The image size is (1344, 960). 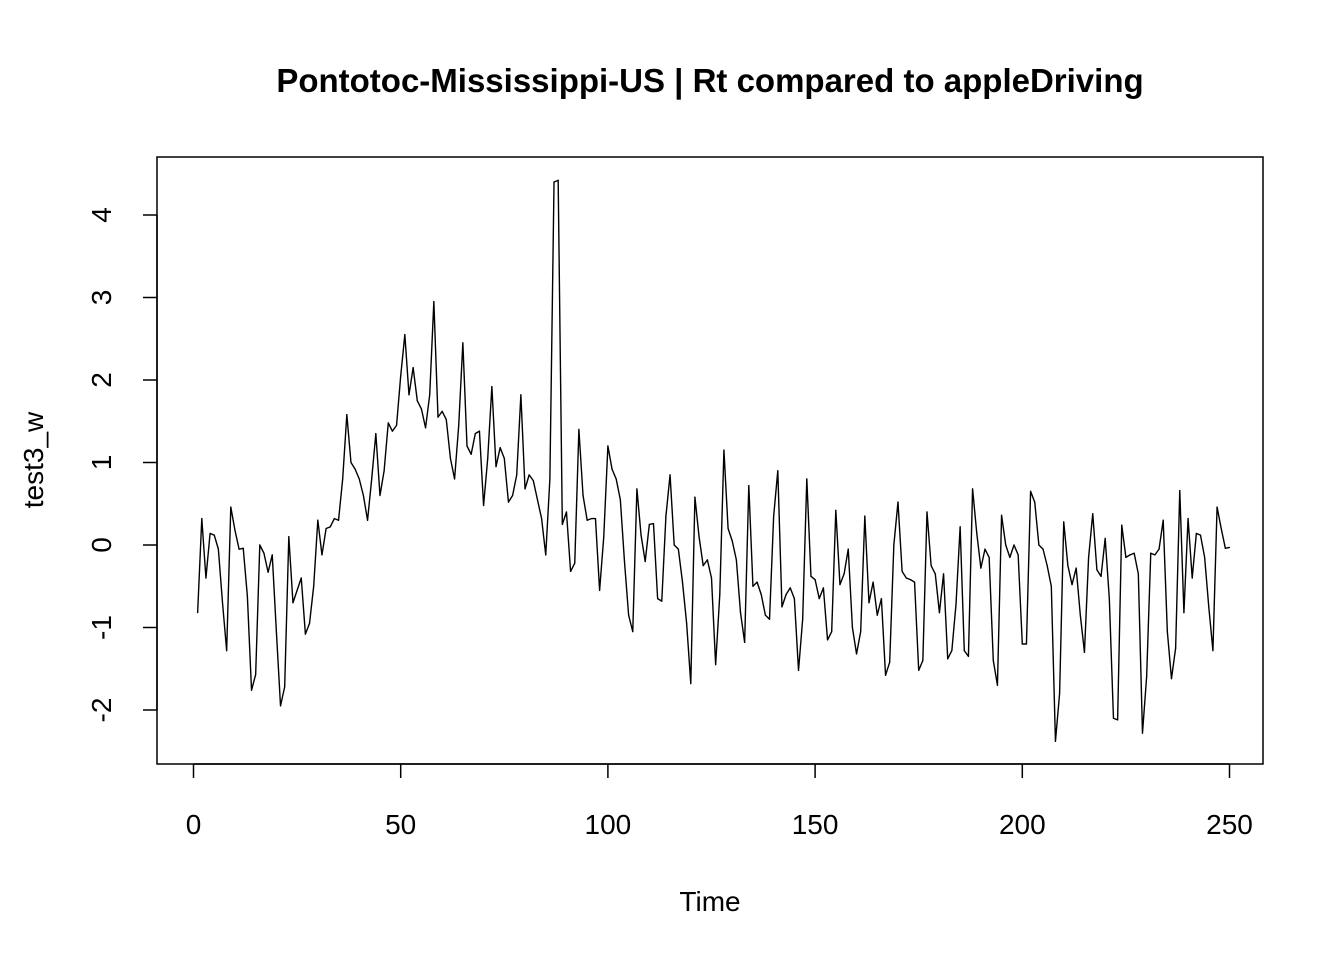 What do you see at coordinates (101, 710) in the screenshot?
I see `y-tick-label: -2` at bounding box center [101, 710].